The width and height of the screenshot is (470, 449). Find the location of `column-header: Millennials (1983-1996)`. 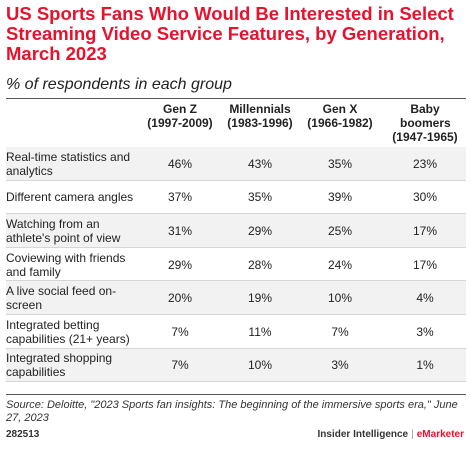

column-header: Millennials (1983-1996) is located at coordinates (260, 116).